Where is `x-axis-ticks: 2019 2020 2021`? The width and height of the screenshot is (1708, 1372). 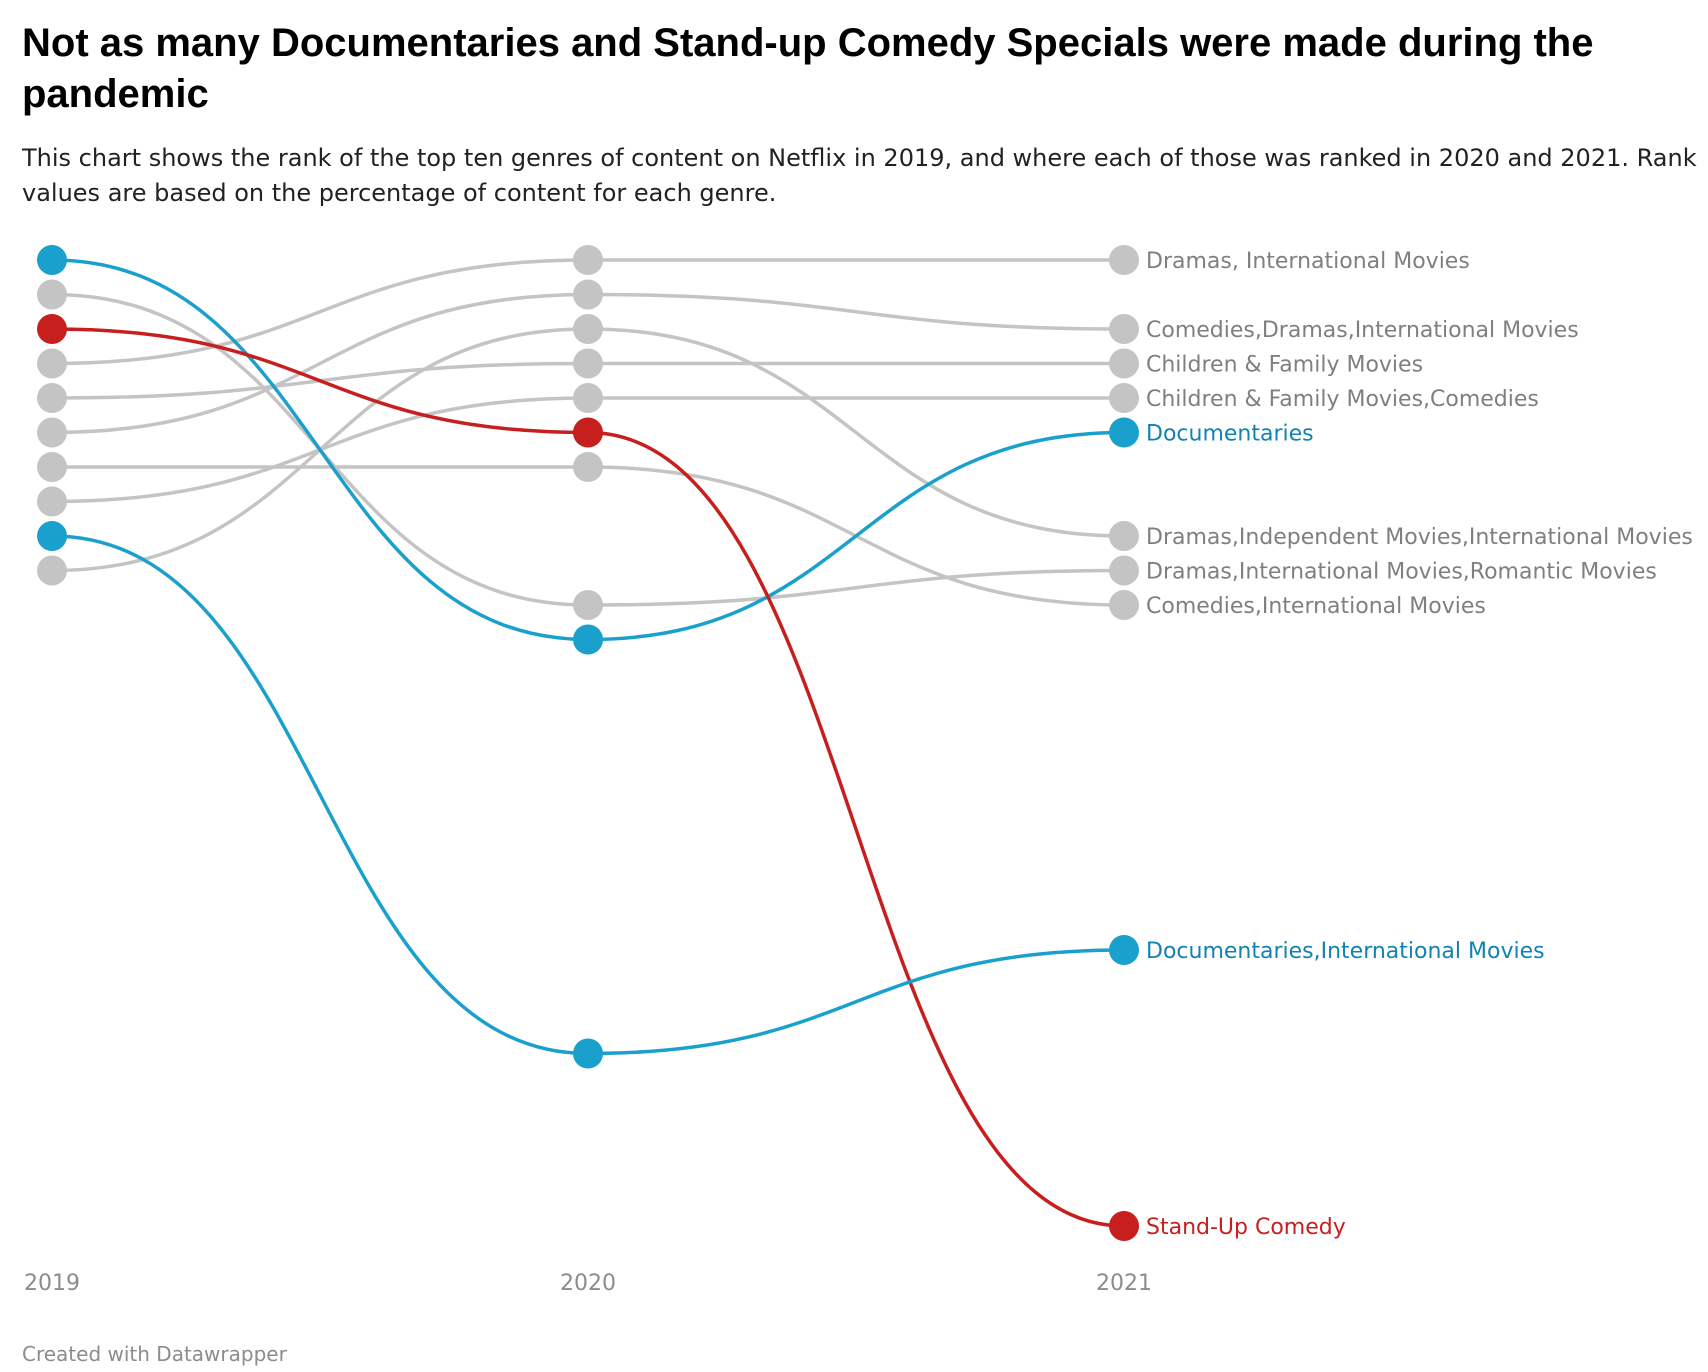 x-axis-ticks: 2019 2020 2021 is located at coordinates (588, 1283).